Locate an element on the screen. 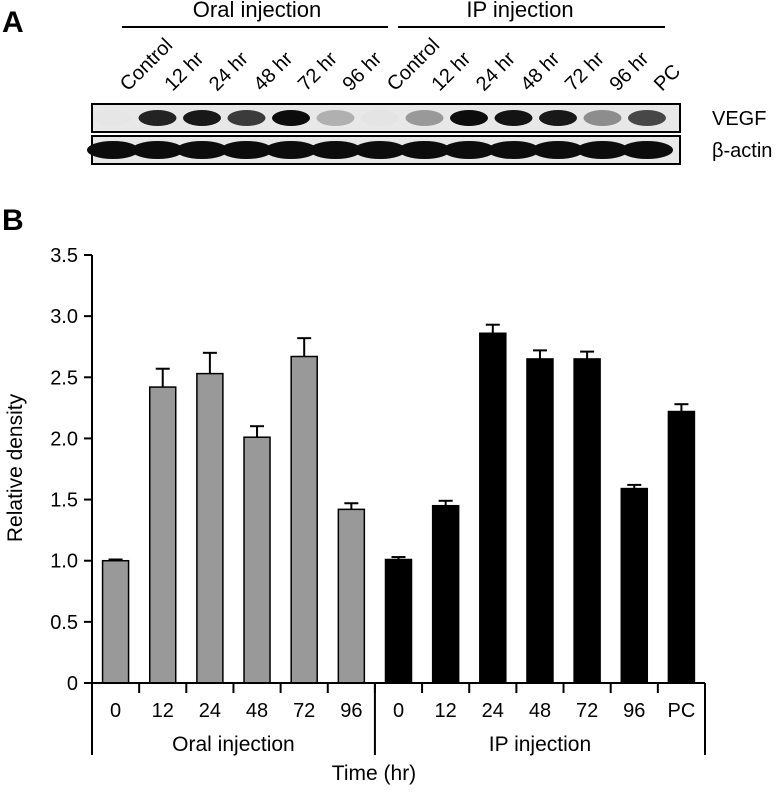 Image resolution: width=782 pixels, height=796 pixels. blot-label: β-actin is located at coordinates (742, 151).